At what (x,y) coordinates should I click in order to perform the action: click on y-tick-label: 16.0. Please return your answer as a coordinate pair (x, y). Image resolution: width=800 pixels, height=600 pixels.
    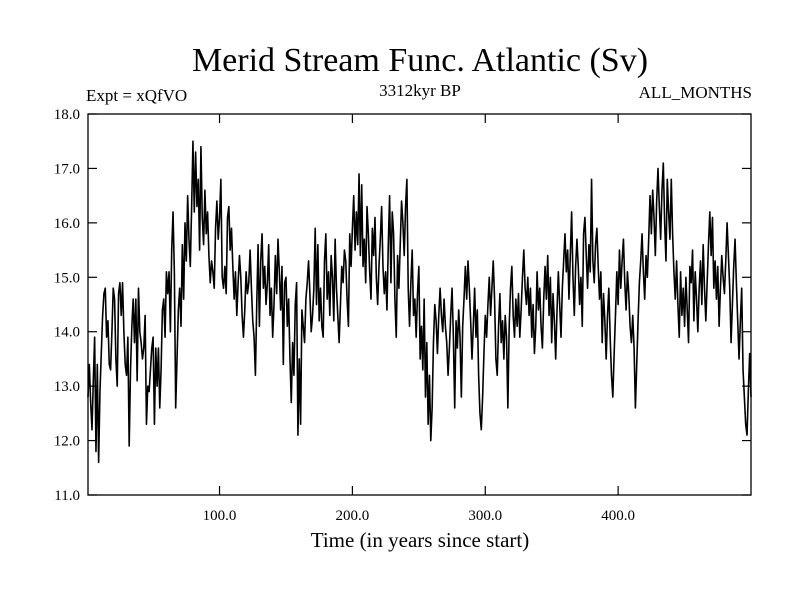
    Looking at the image, I should click on (67, 224).